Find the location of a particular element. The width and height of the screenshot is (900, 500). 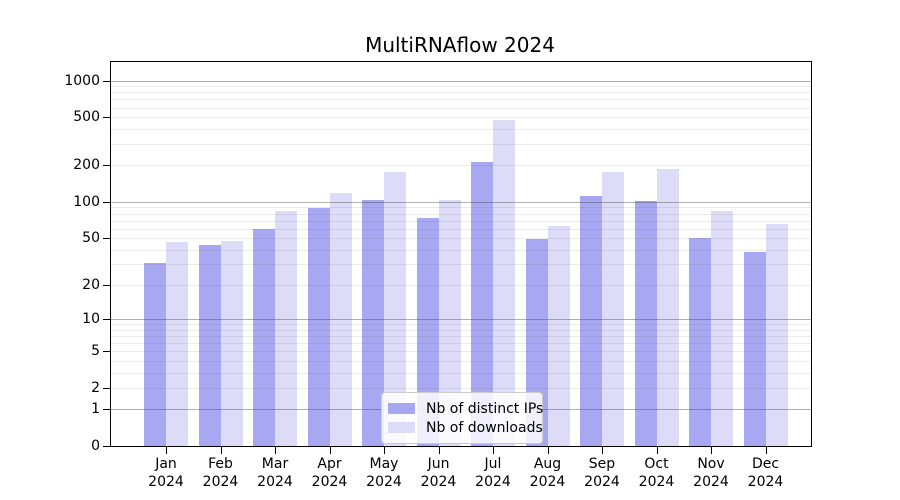

legend-item-distinct-ips: Nb of distinct IPs is located at coordinates (465, 408).